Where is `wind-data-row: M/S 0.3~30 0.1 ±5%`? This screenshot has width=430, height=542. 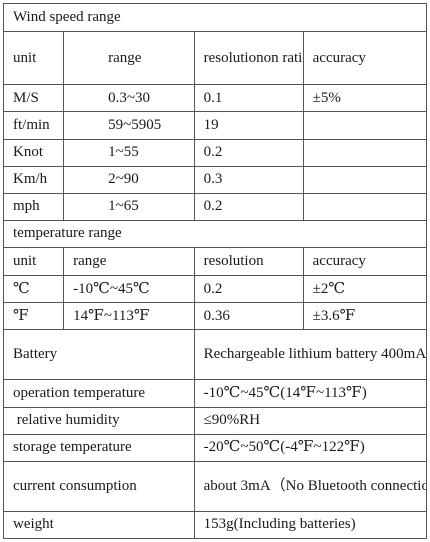 wind-data-row: M/S 0.3~30 0.1 ±5% is located at coordinates (215, 98).